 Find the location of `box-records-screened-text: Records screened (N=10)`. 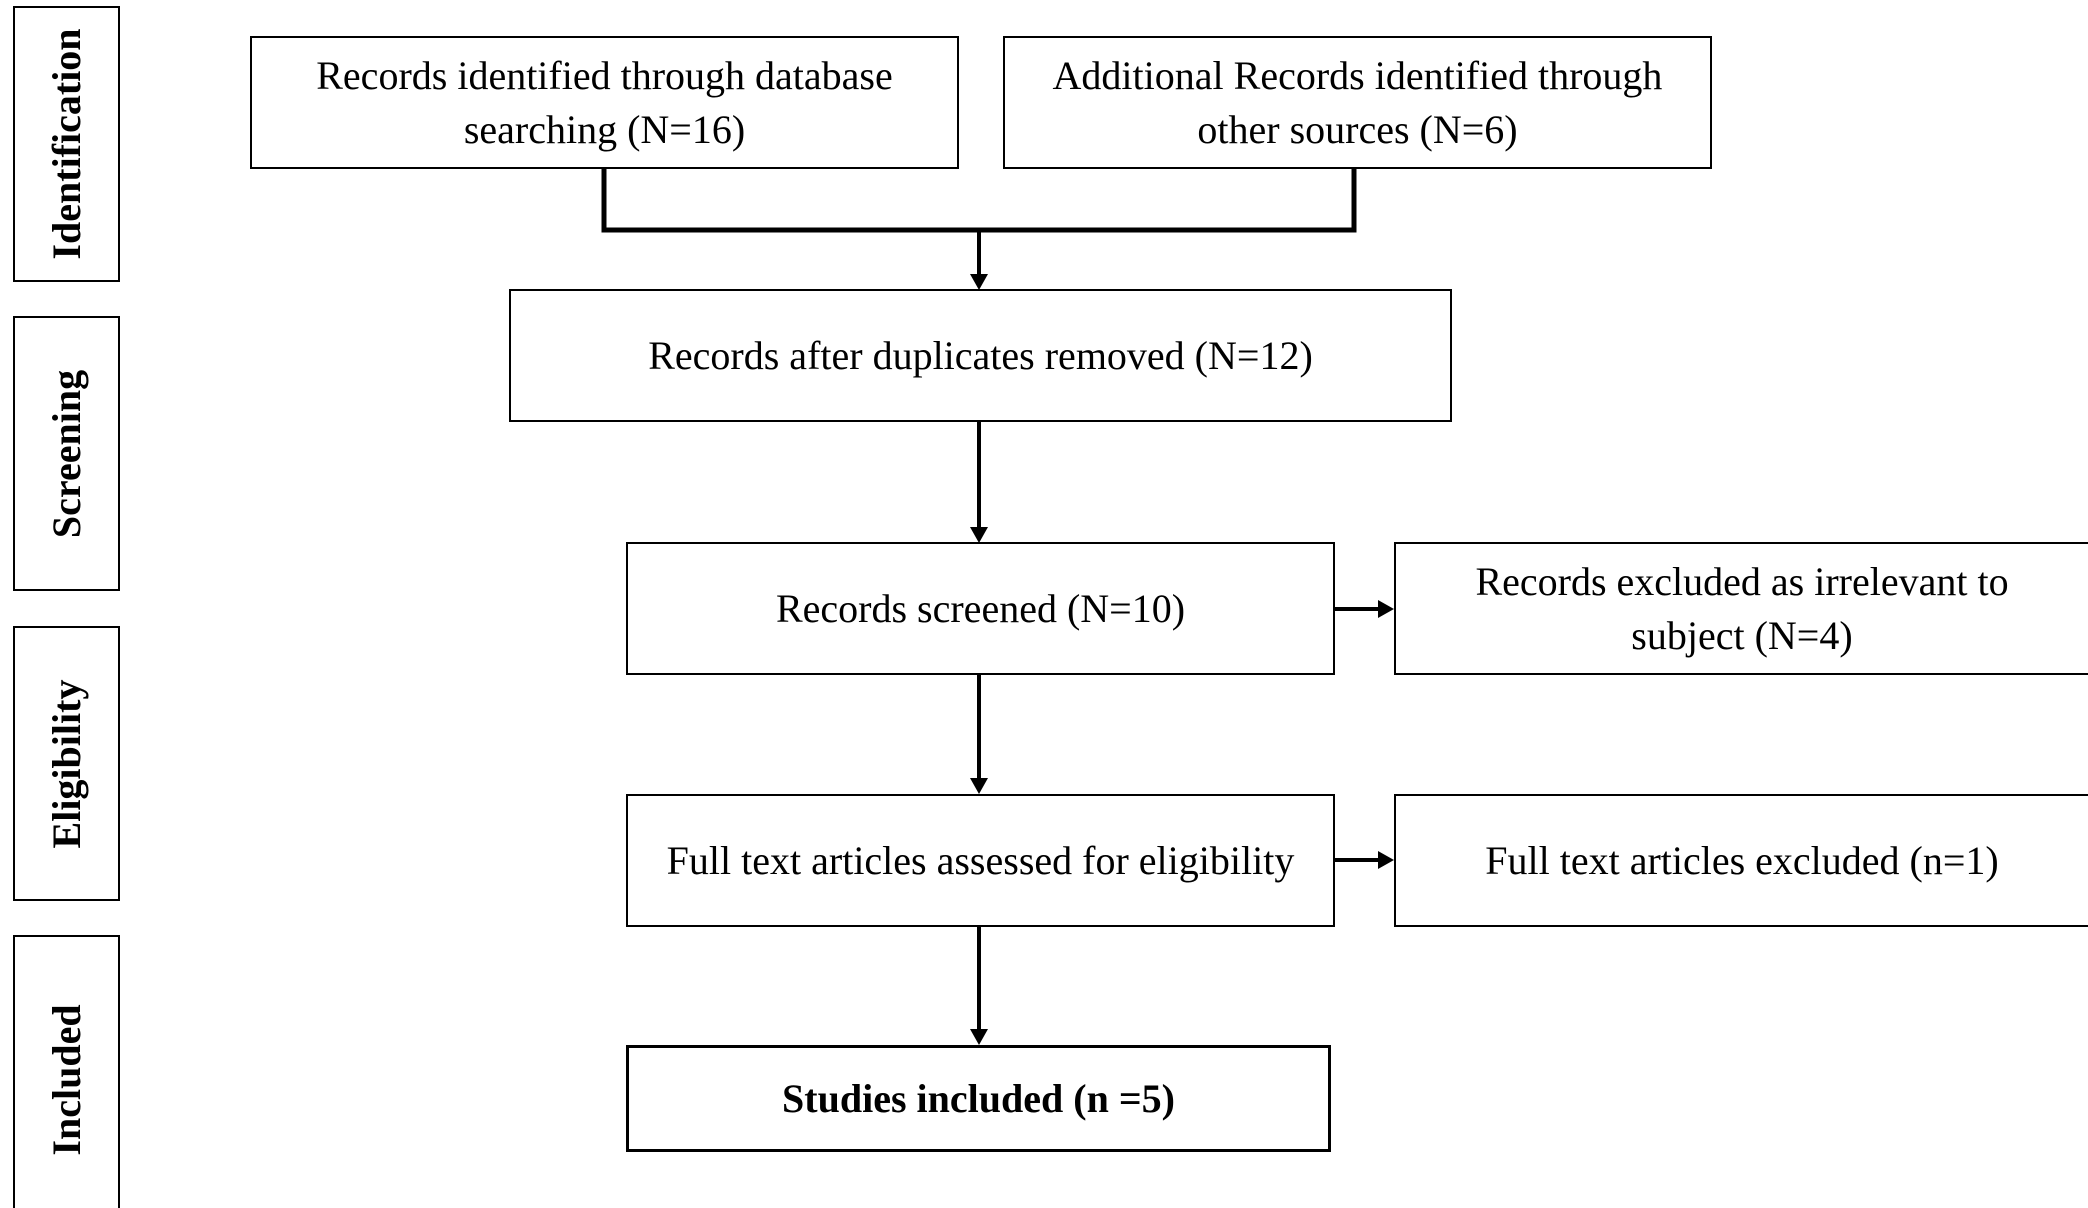

box-records-screened-text: Records screened (N=10) is located at coordinates (980, 608).